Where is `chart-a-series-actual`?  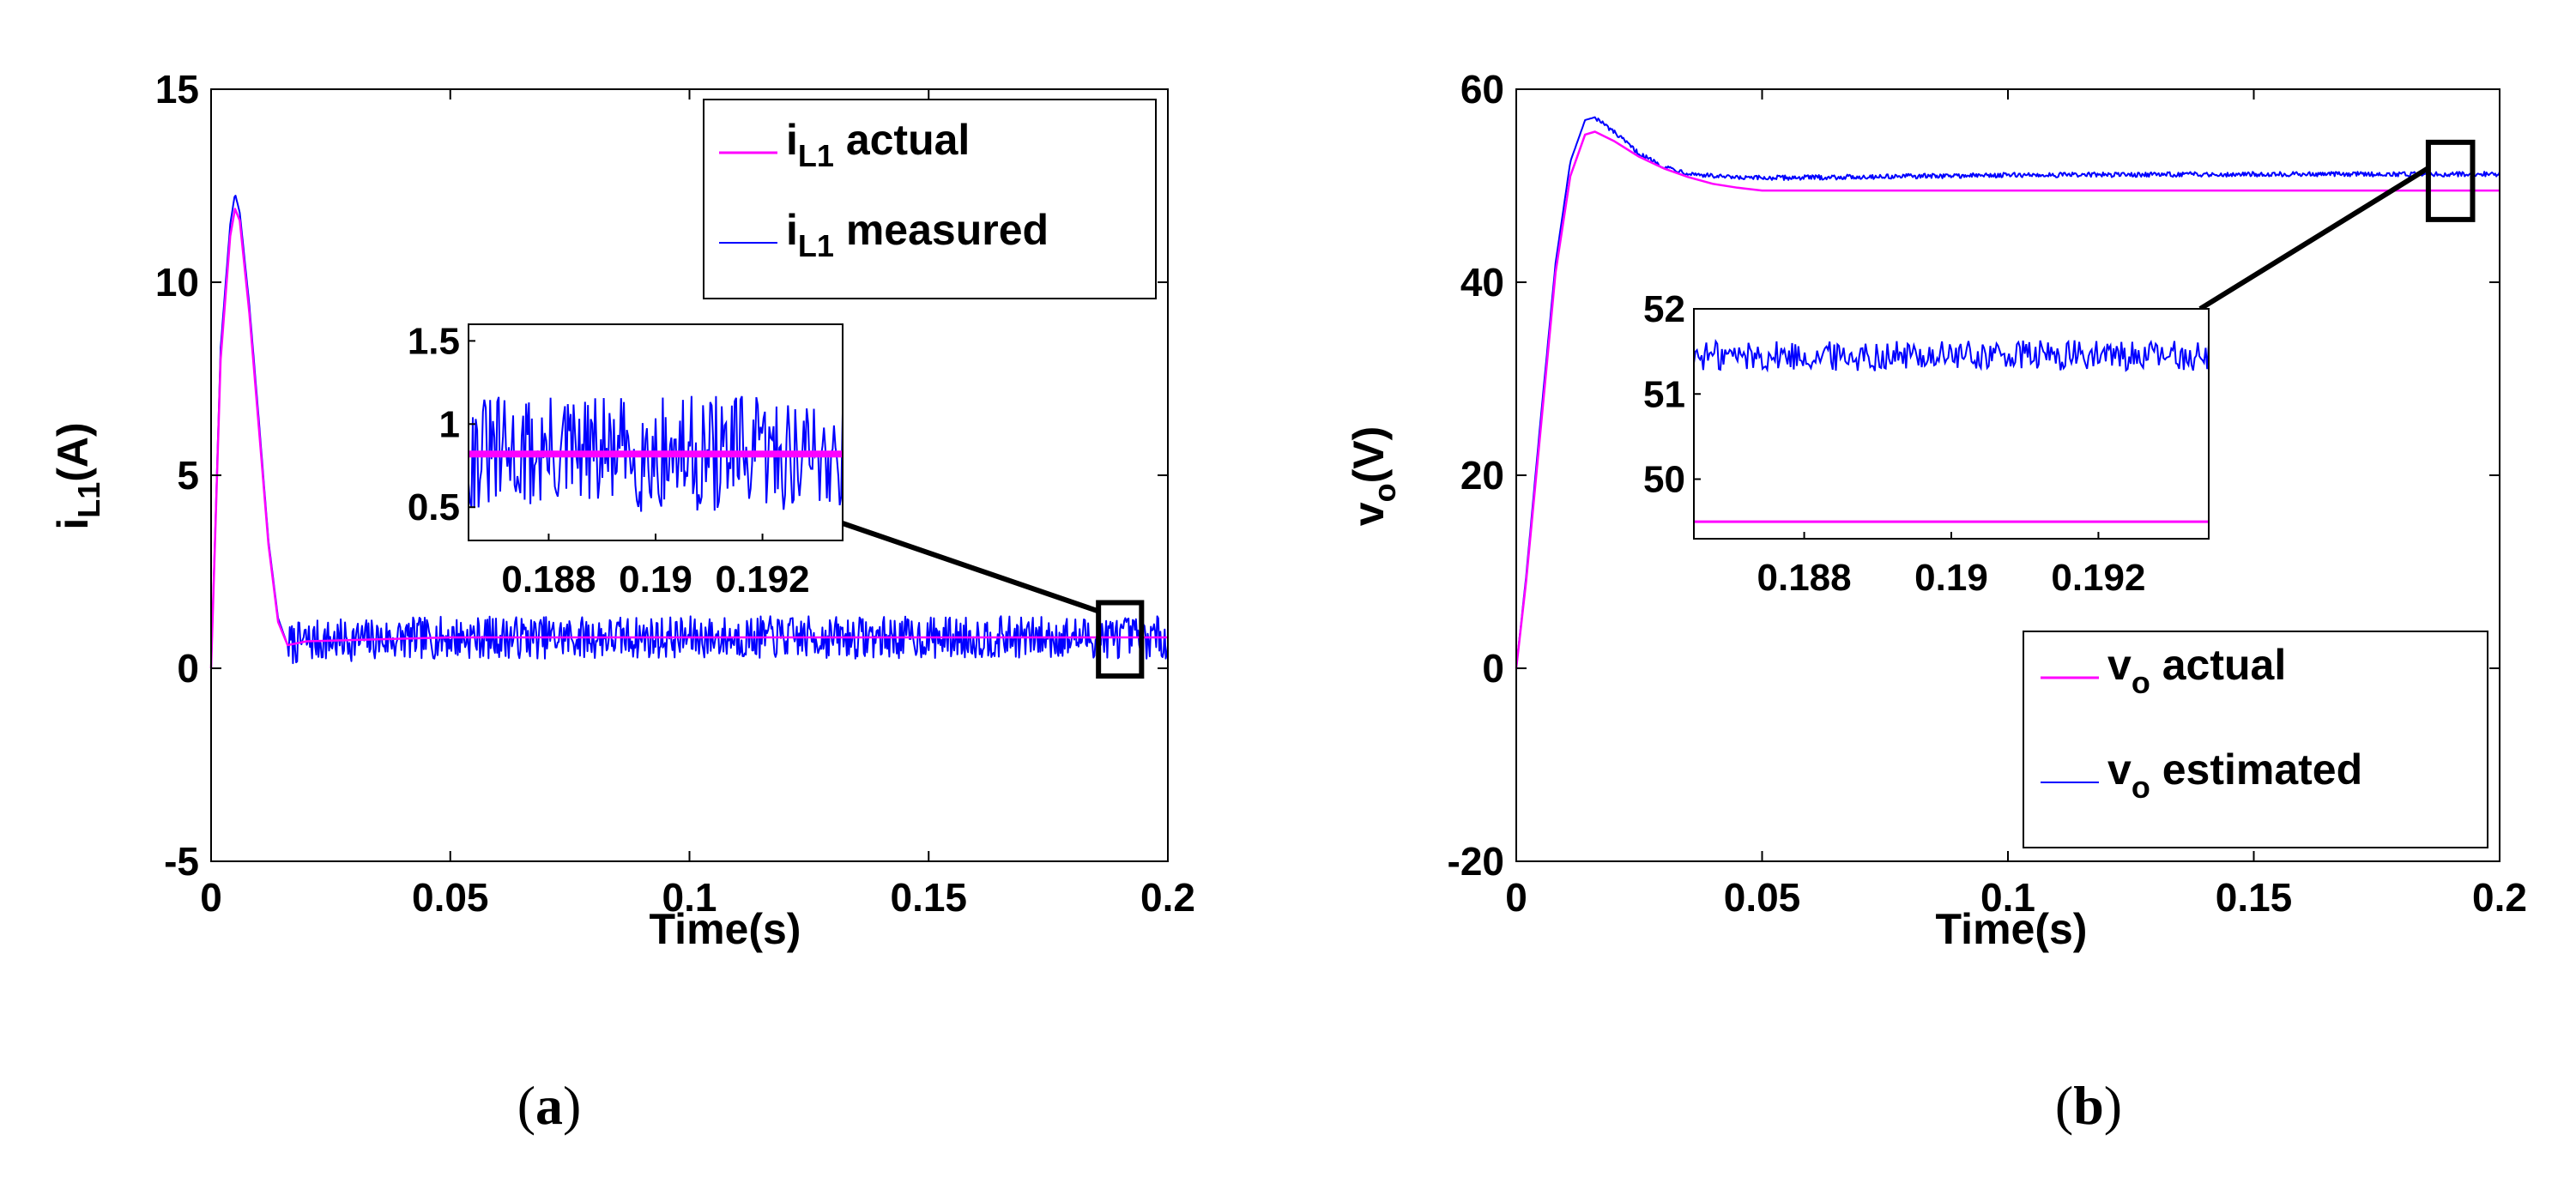 chart-a-series-actual is located at coordinates (688, 438).